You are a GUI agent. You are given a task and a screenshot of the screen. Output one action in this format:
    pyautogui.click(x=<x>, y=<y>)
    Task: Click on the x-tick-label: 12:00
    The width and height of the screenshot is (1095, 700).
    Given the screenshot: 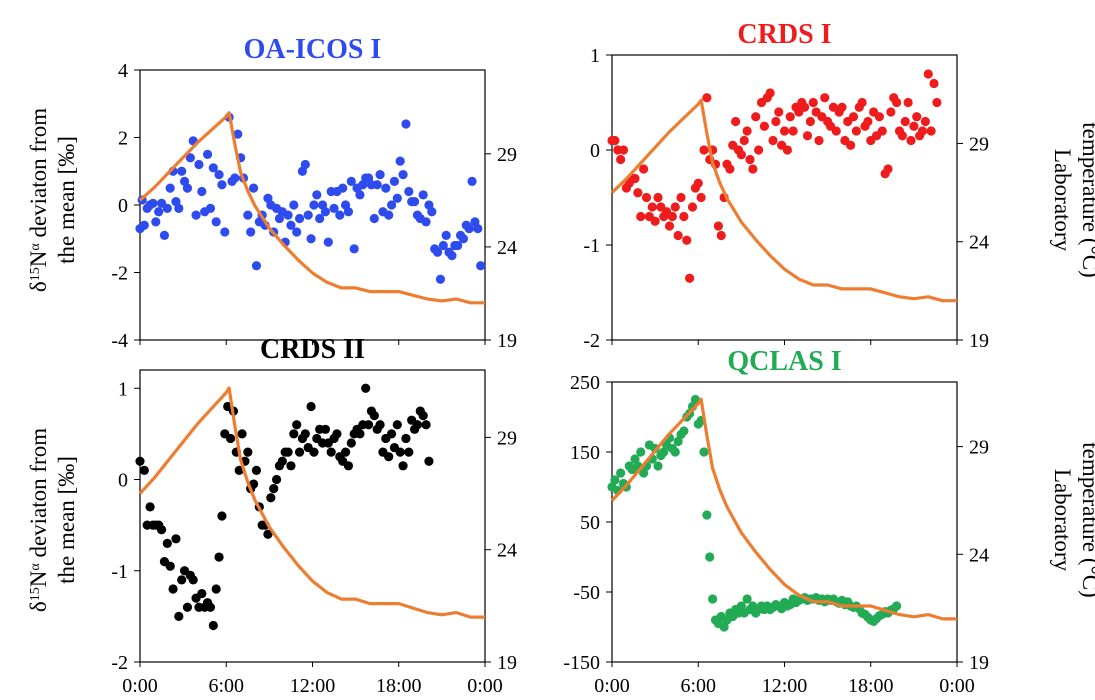 What is the action you would take?
    pyautogui.click(x=313, y=686)
    